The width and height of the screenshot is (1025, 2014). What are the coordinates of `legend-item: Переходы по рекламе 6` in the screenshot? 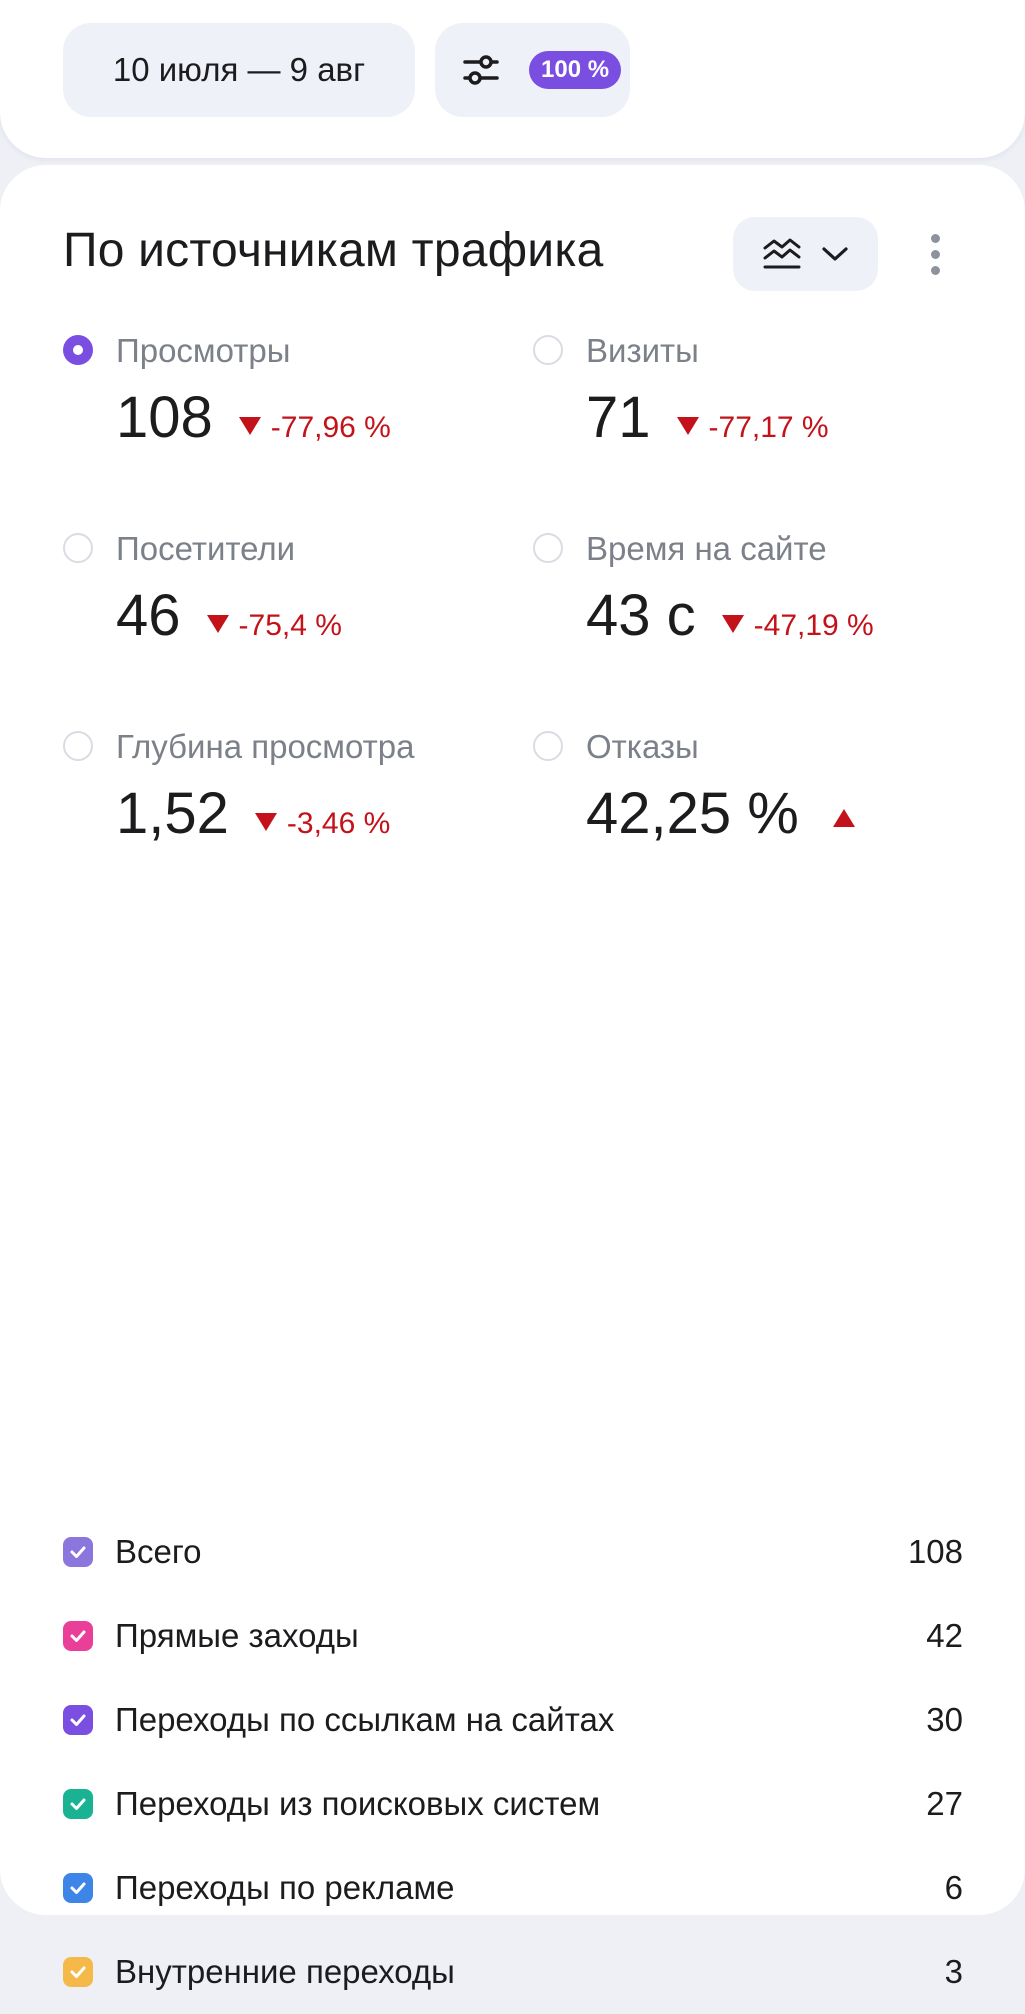 It's located at (513, 1888).